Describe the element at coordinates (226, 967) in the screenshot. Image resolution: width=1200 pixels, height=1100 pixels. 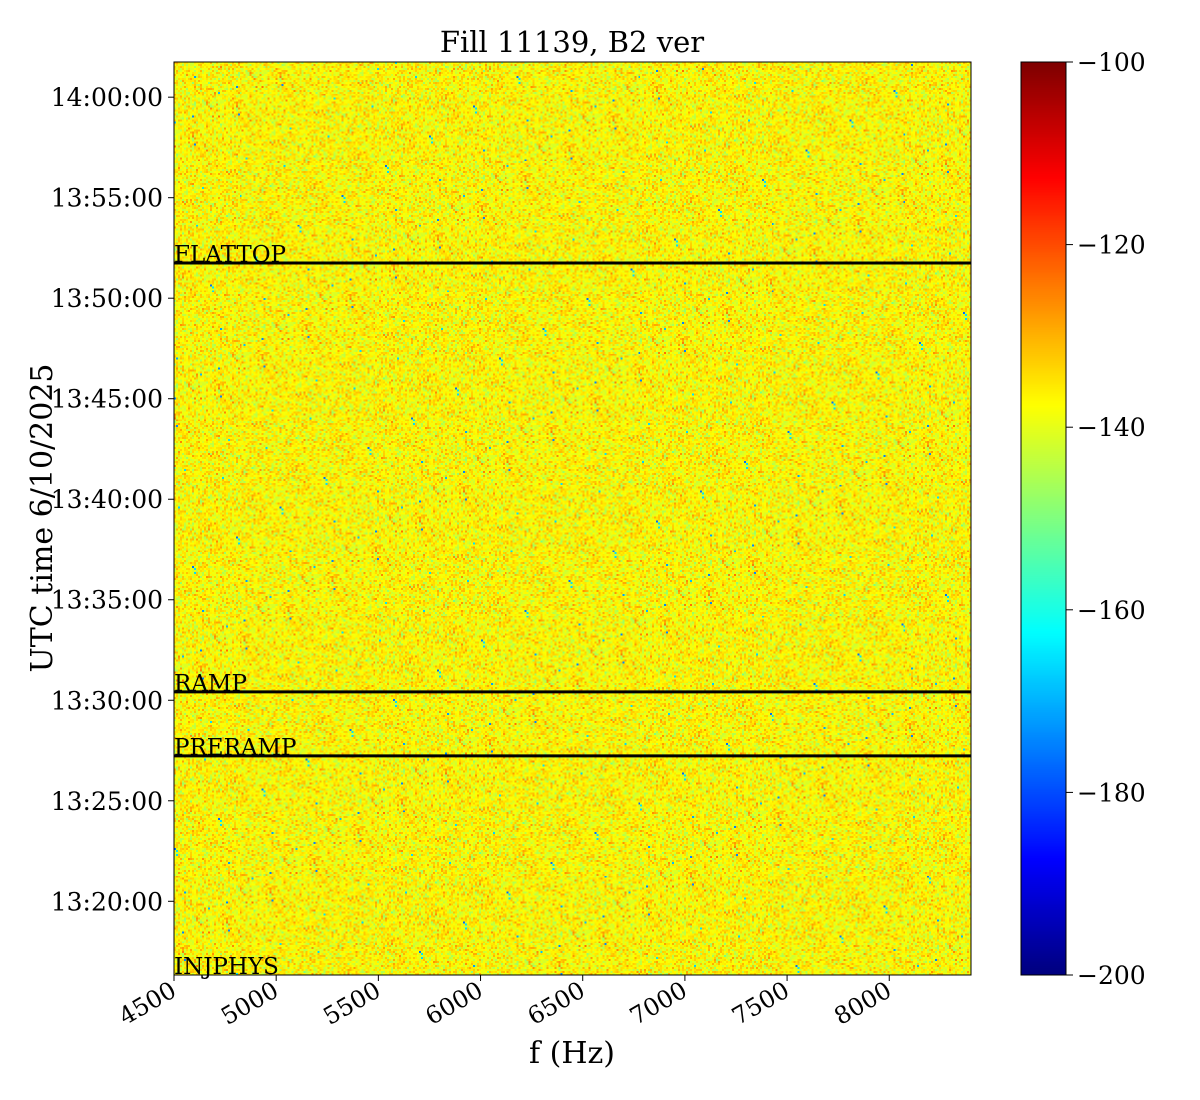
I see `phase-label: INJPHYS` at that location.